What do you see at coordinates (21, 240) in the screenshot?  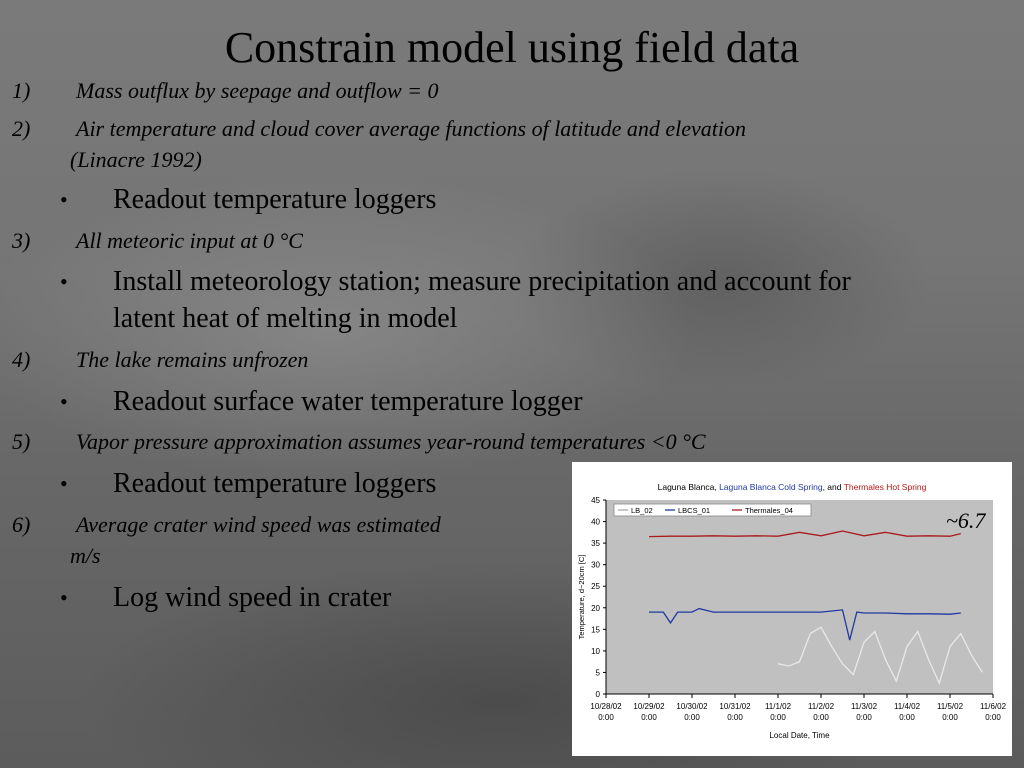 I see `item-number: 3)` at bounding box center [21, 240].